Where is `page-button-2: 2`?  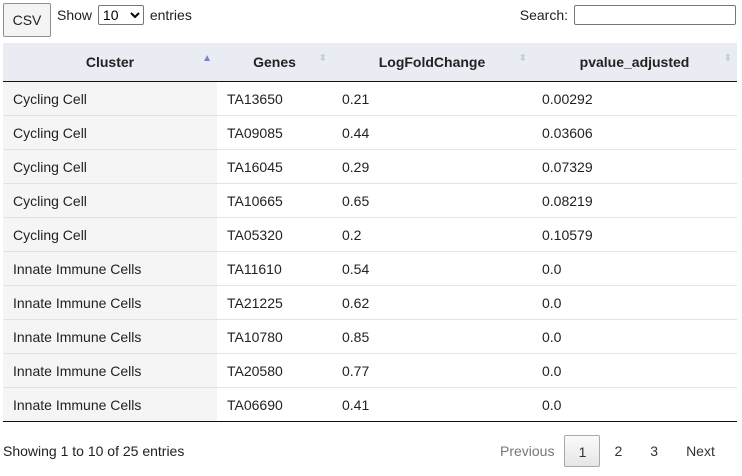 page-button-2: 2 is located at coordinates (618, 451).